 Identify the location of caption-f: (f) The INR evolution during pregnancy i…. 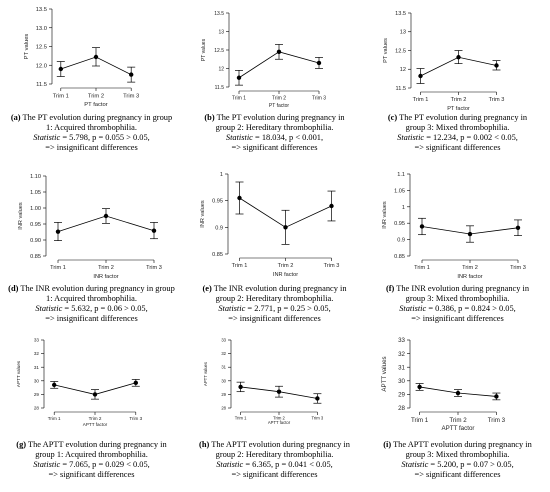
(457, 304).